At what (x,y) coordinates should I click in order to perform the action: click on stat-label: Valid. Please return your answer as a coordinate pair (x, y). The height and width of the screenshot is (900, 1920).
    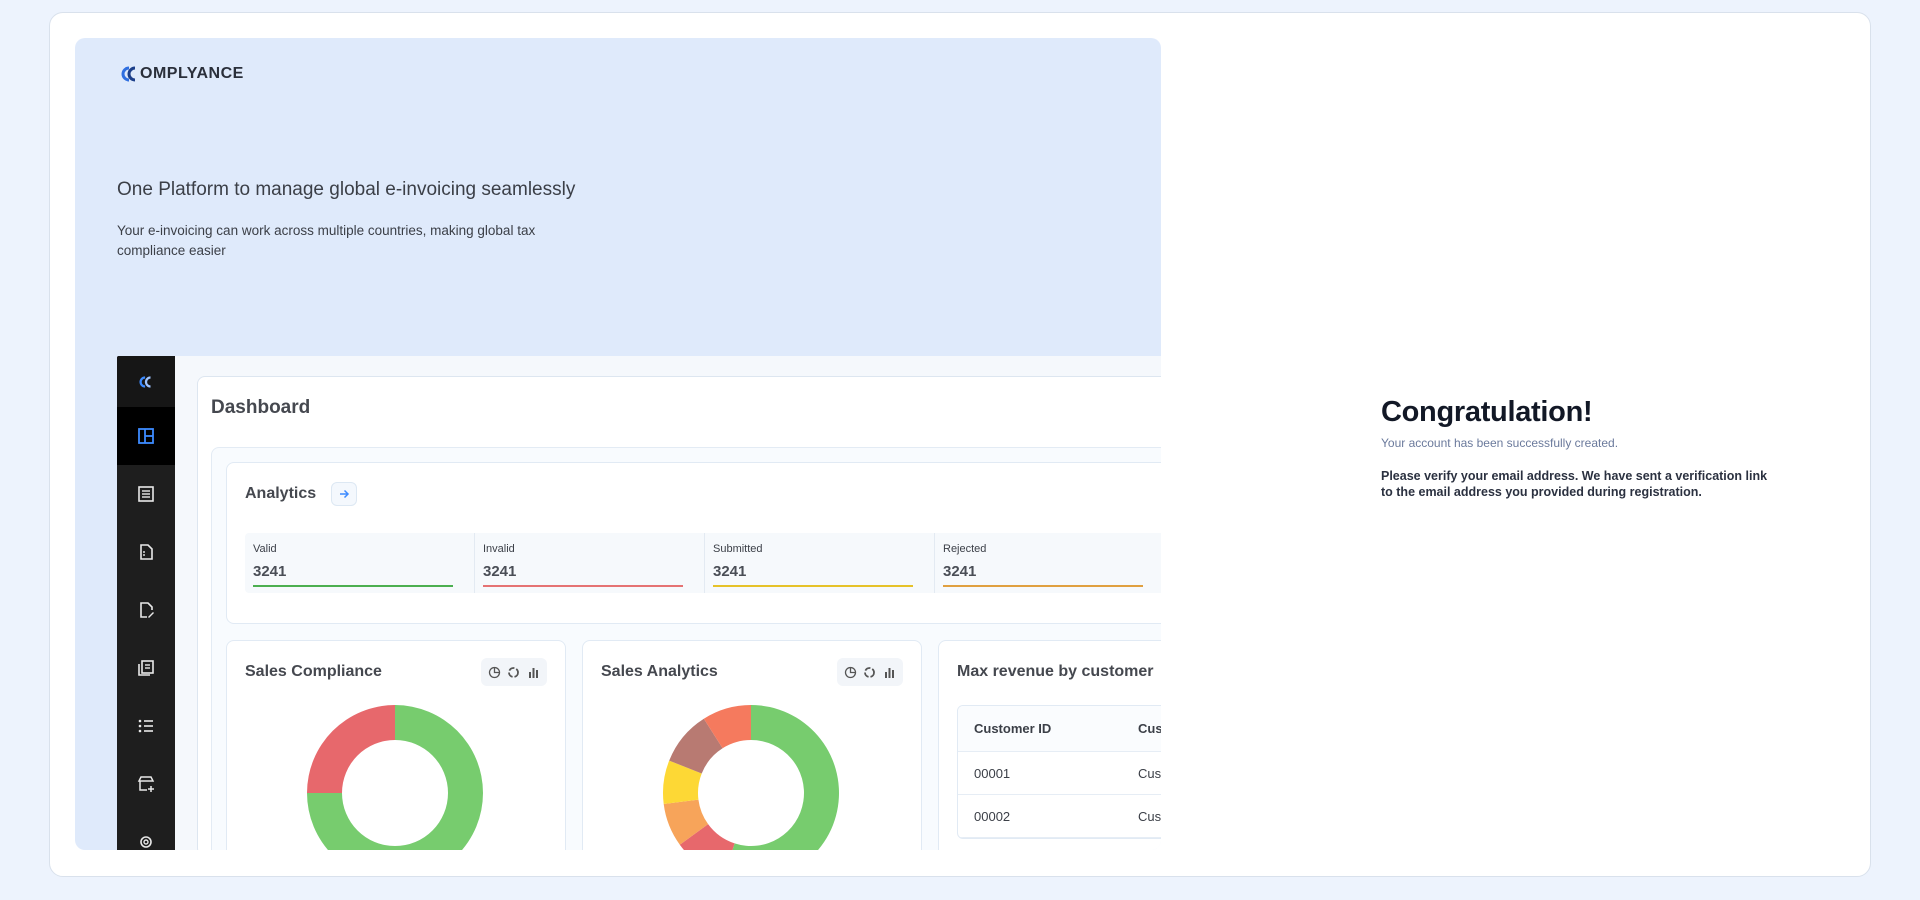
    Looking at the image, I should click on (265, 549).